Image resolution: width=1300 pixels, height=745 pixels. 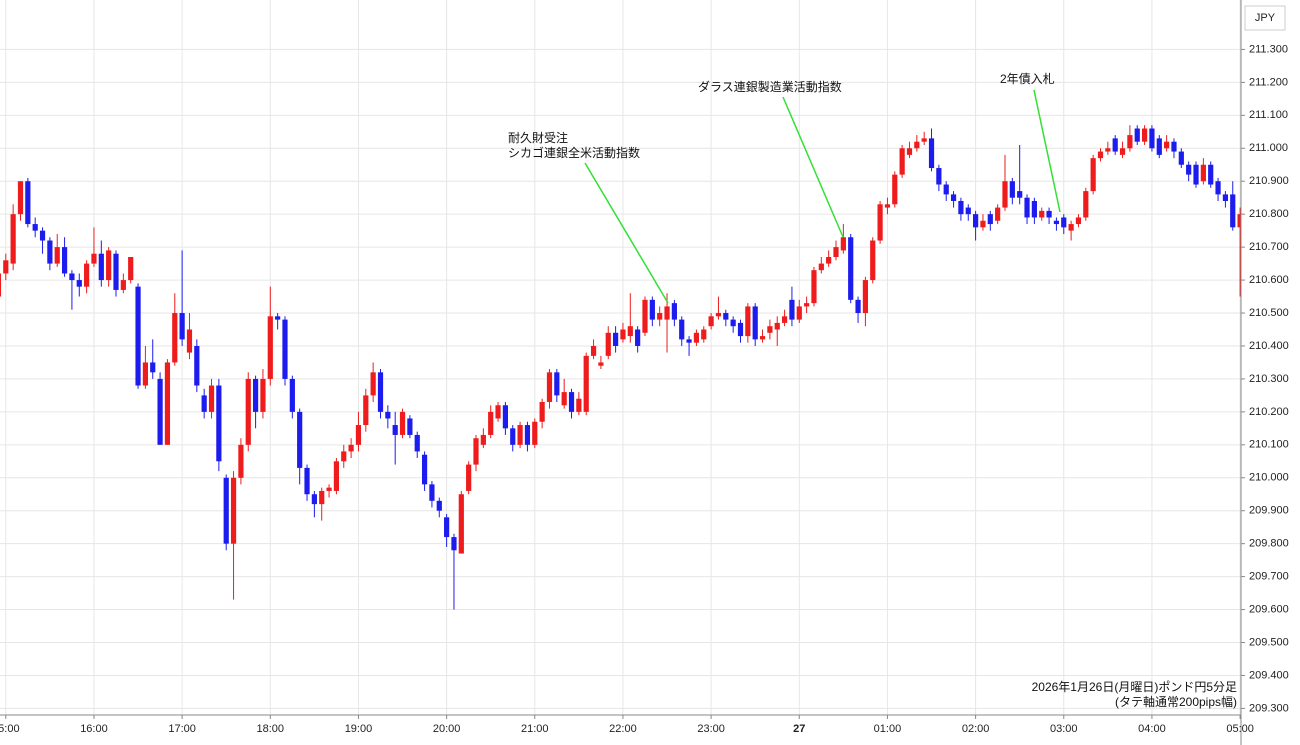 I want to click on x-tick-label: 22:00, so click(x=623, y=729).